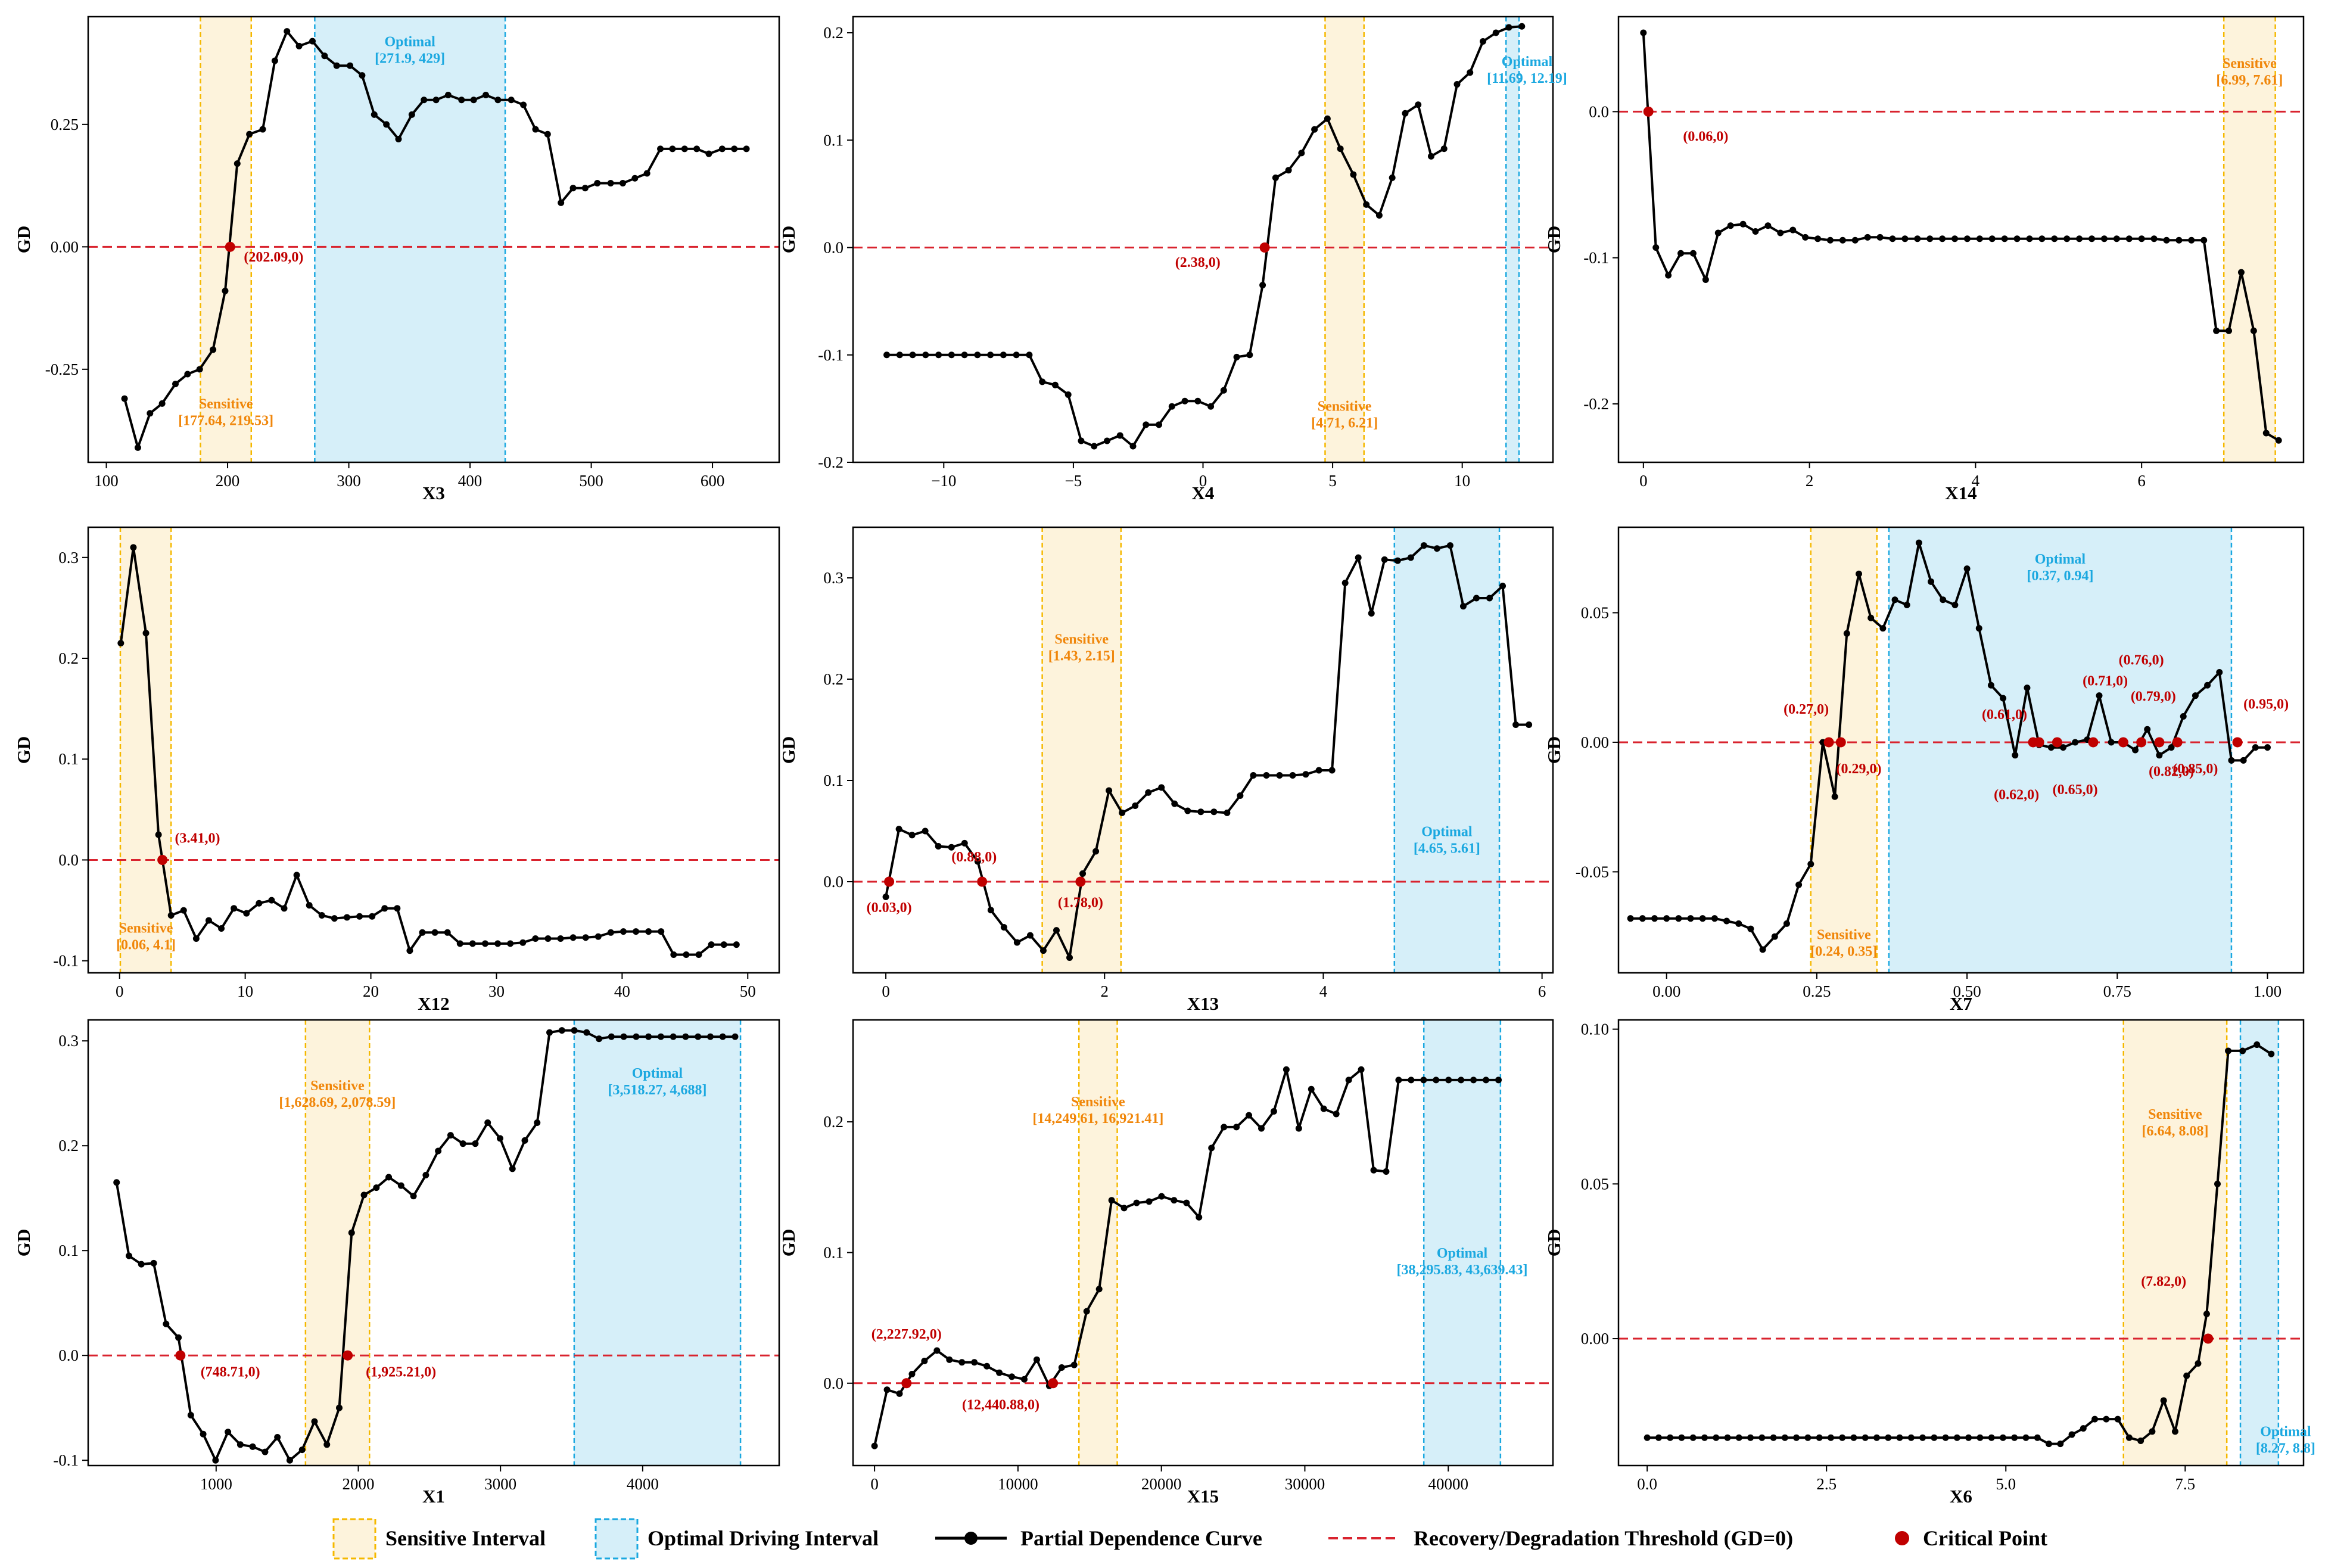 Image resolution: width=2350 pixels, height=1568 pixels. What do you see at coordinates (1305, 1484) in the screenshot?
I see `x-tick-label: 30000` at bounding box center [1305, 1484].